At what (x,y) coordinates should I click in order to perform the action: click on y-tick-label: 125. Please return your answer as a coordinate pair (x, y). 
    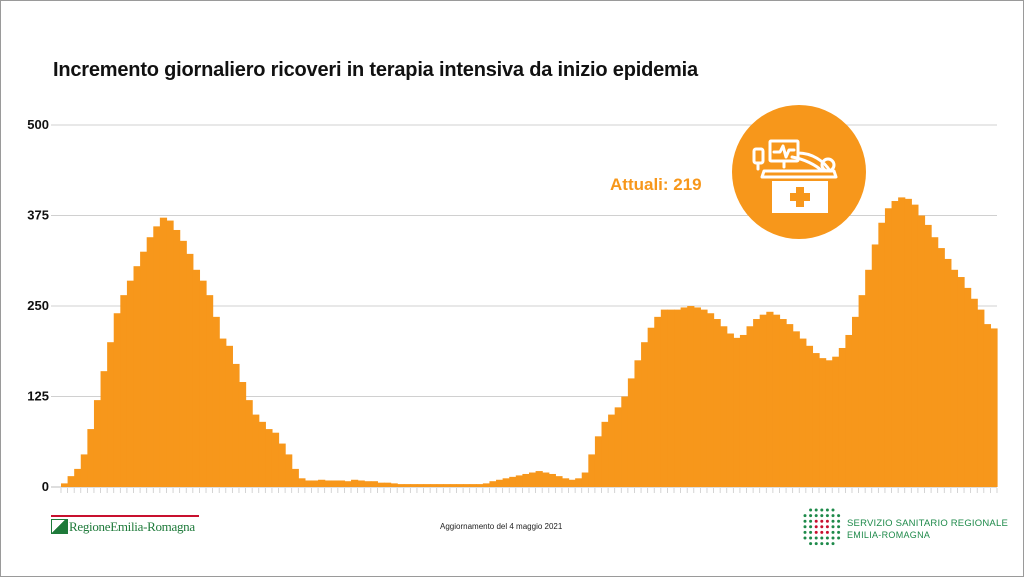
    Looking at the image, I should click on (38, 396).